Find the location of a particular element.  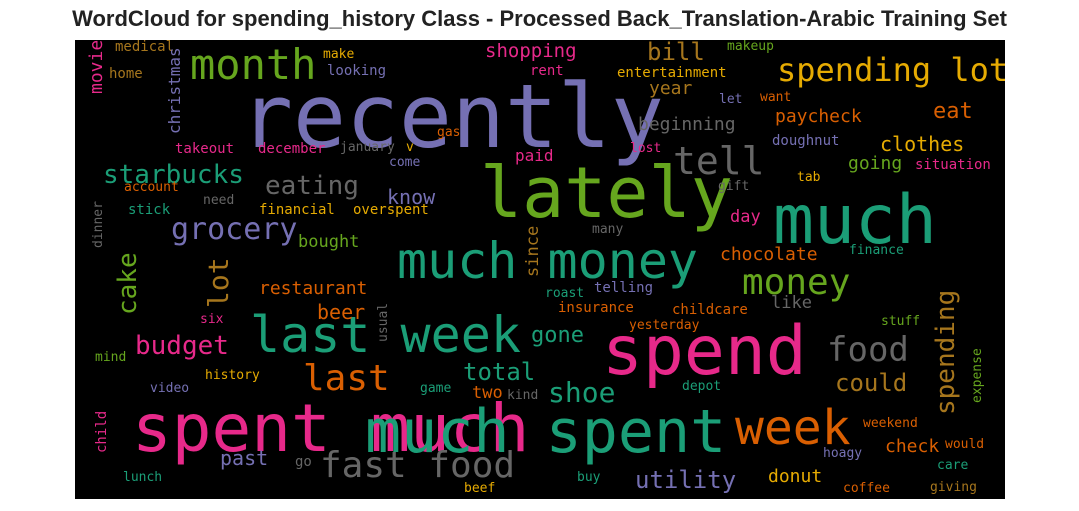

word-lately: lately is located at coordinates (606, 193).